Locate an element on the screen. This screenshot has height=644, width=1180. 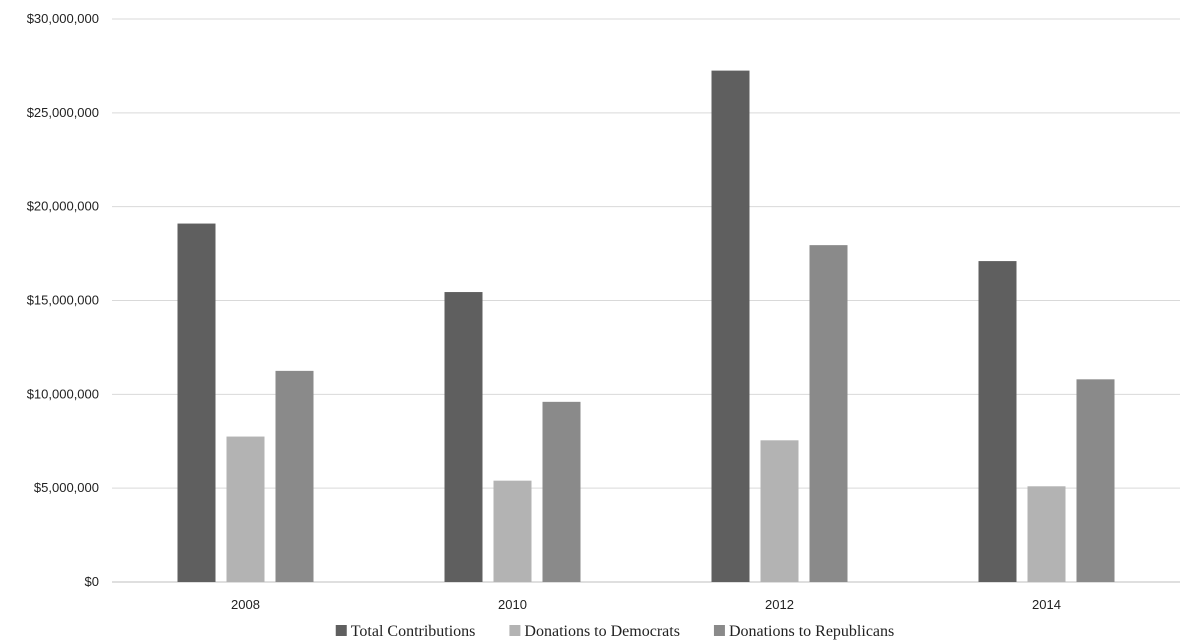
bar-total-contributions-2008 is located at coordinates (196, 402).